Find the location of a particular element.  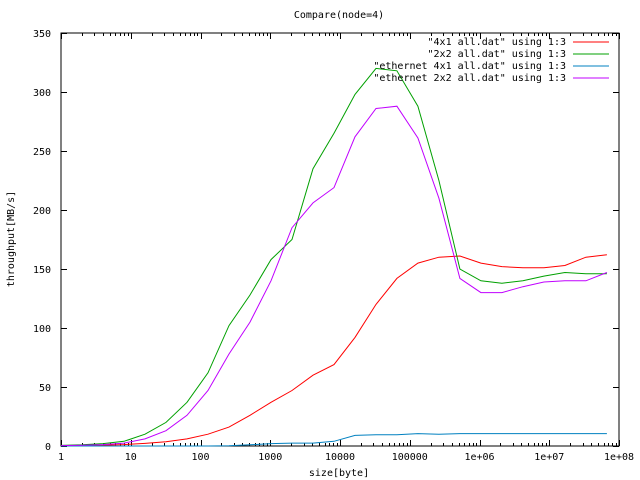

legend-label-3: "ethernet 4x1 all.dat" using 1:3 is located at coordinates (469, 66).